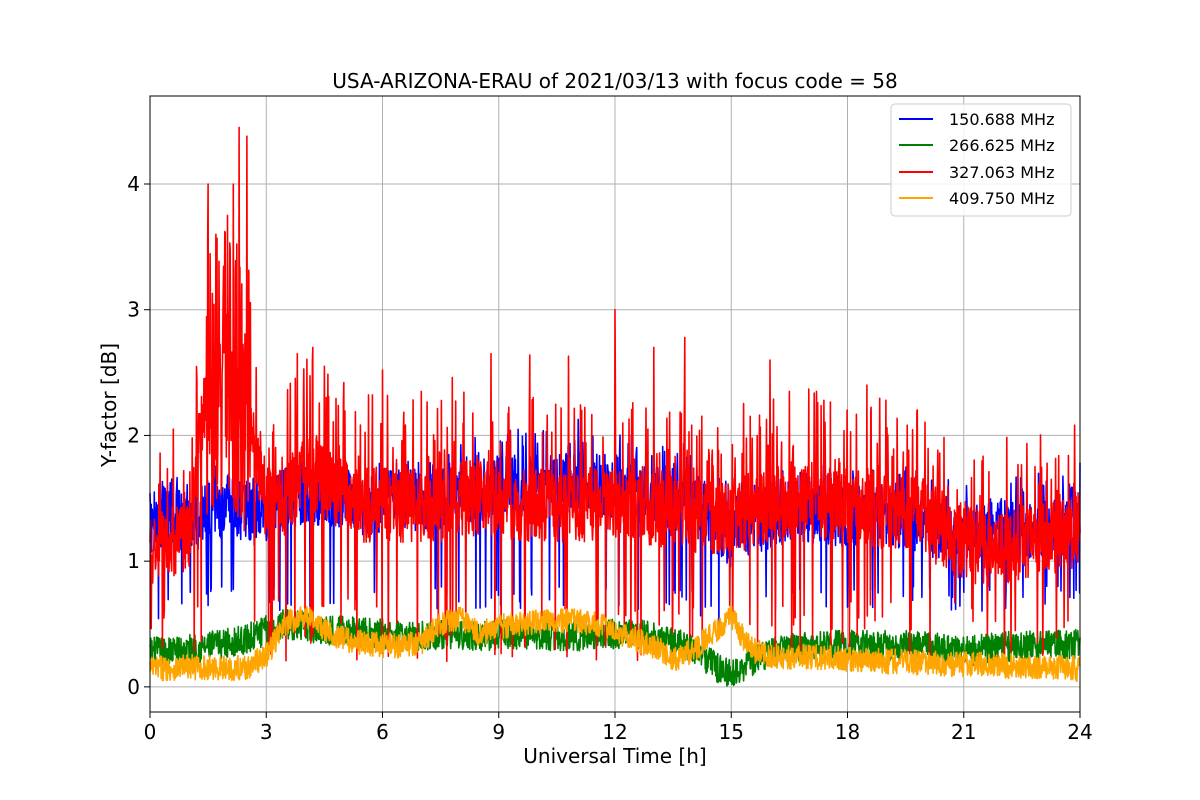  I want to click on x-tick-label: 24, so click(1079, 732).